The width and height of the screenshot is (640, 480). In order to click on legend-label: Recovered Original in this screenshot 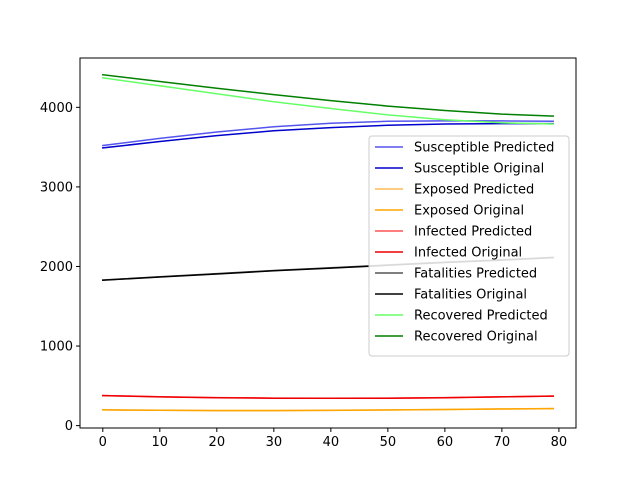, I will do `click(476, 337)`.